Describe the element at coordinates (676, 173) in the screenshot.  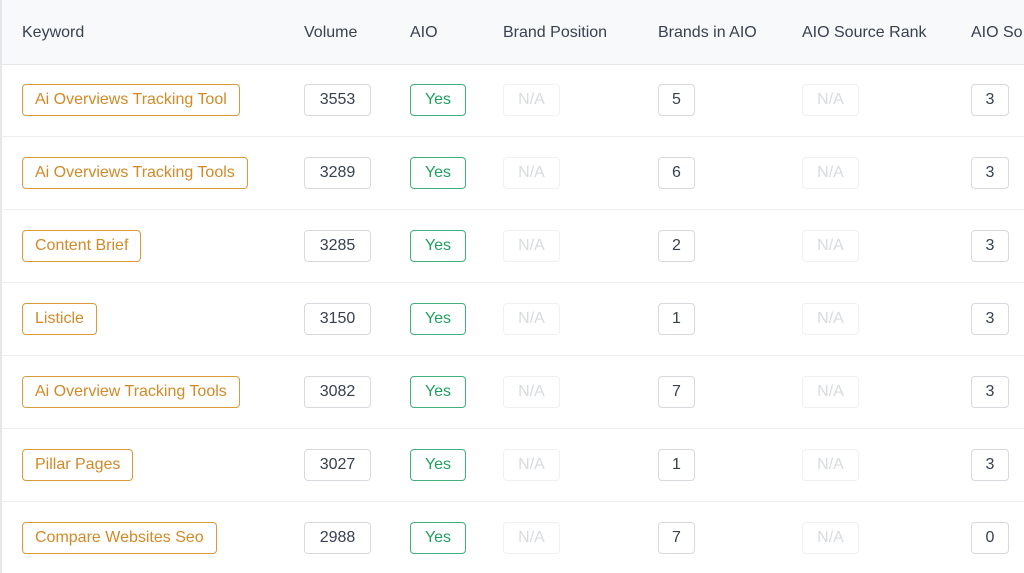
I see `brands-in-aio-value: 6` at that location.